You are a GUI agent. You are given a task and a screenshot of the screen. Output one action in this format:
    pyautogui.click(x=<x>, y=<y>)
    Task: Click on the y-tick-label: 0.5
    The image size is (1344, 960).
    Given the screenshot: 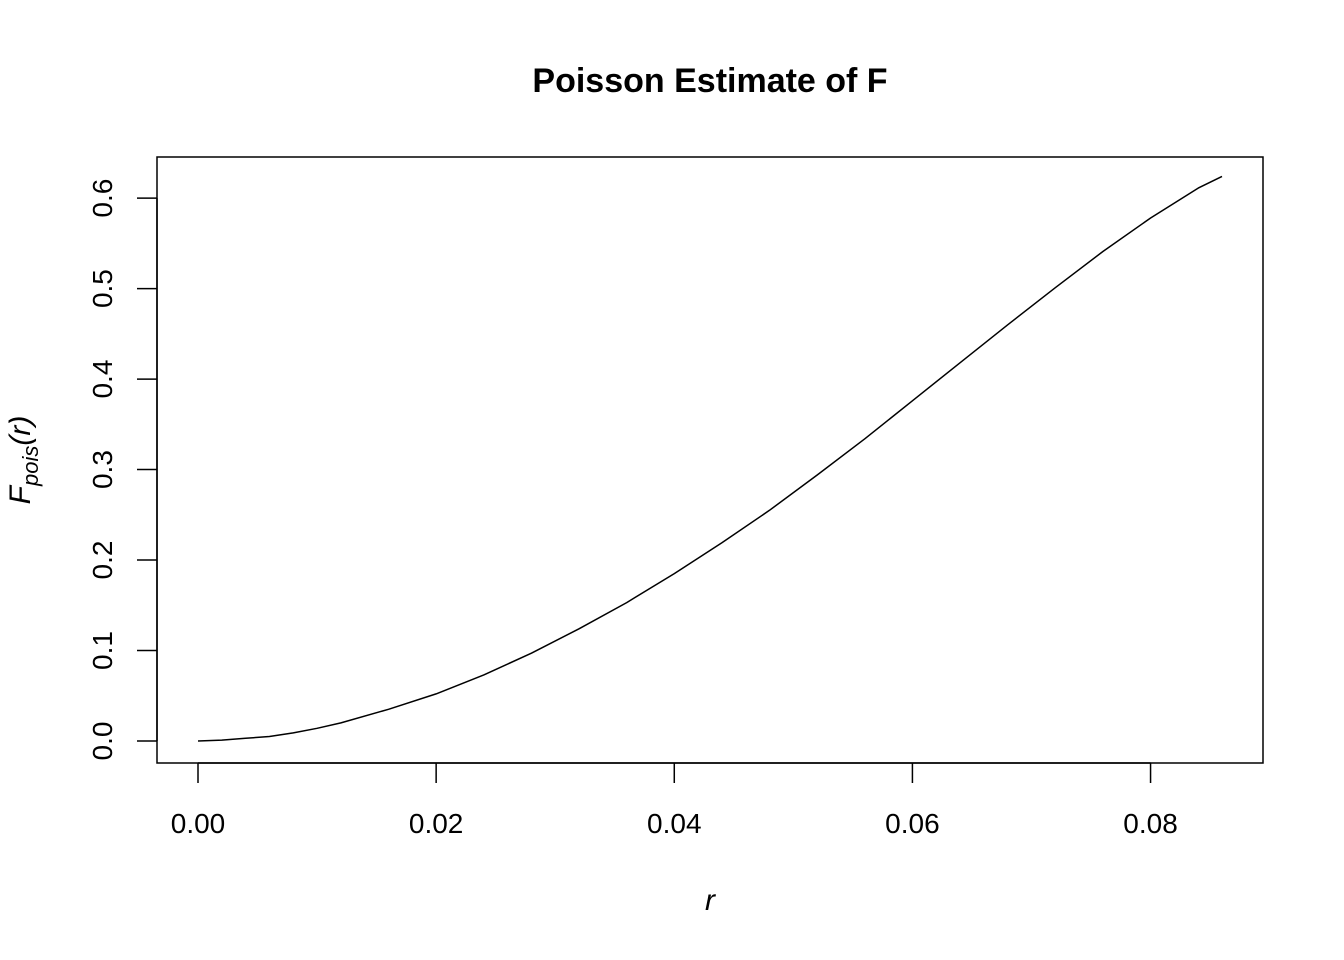 What is the action you would take?
    pyautogui.click(x=102, y=288)
    